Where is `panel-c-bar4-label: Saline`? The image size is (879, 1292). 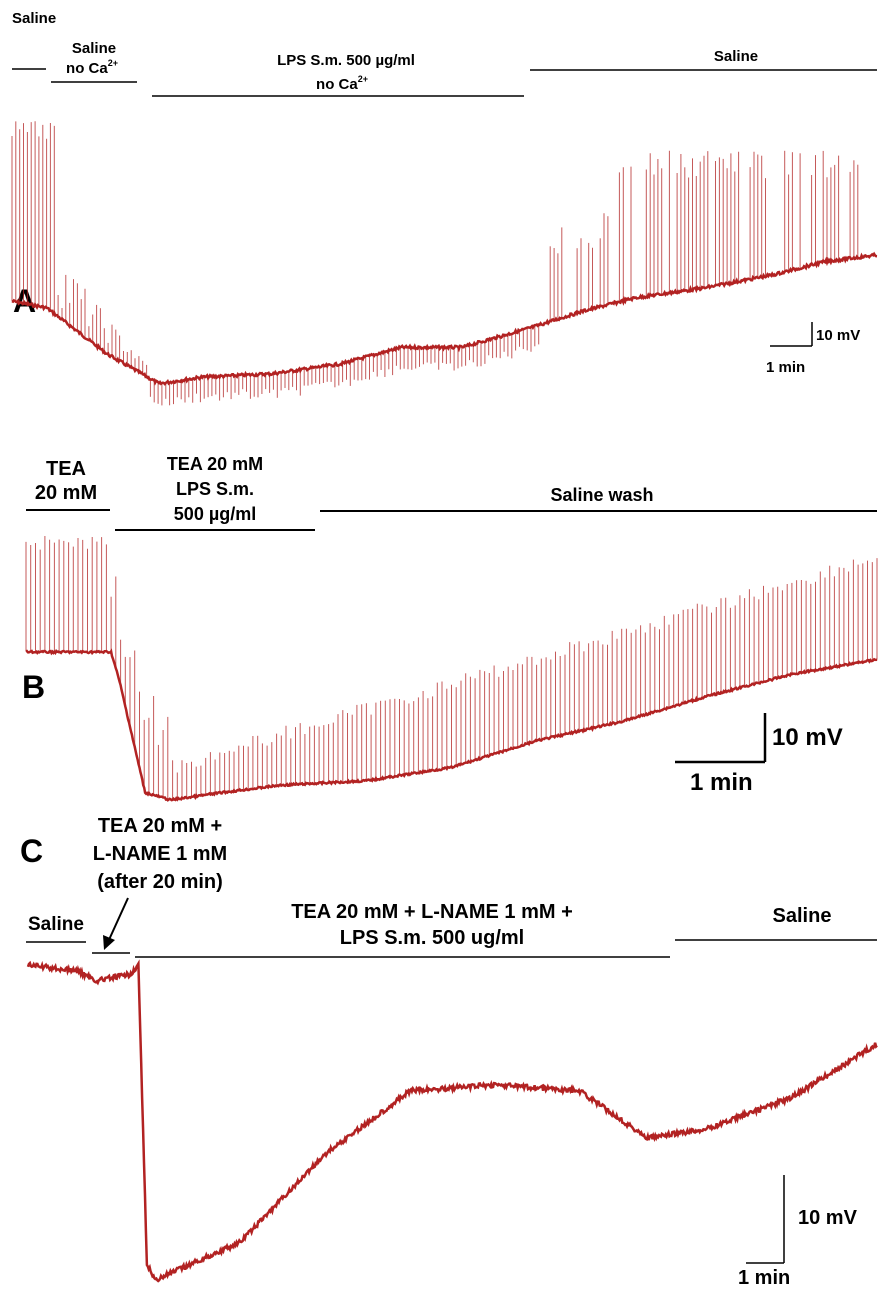
panel-c-bar4-label: Saline is located at coordinates (802, 916).